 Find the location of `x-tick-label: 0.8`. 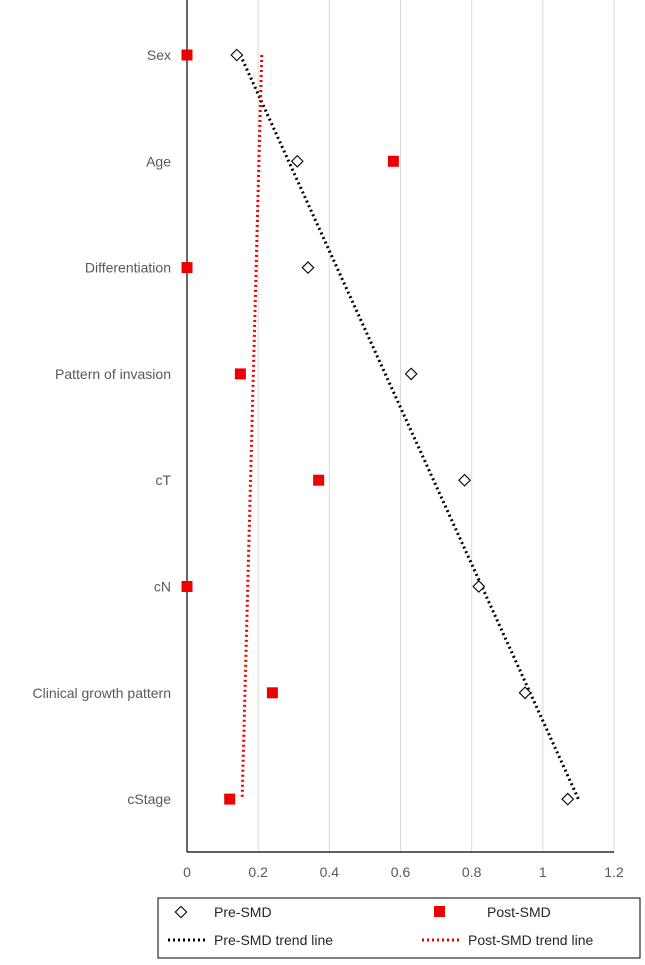

x-tick-label: 0.8 is located at coordinates (472, 872).